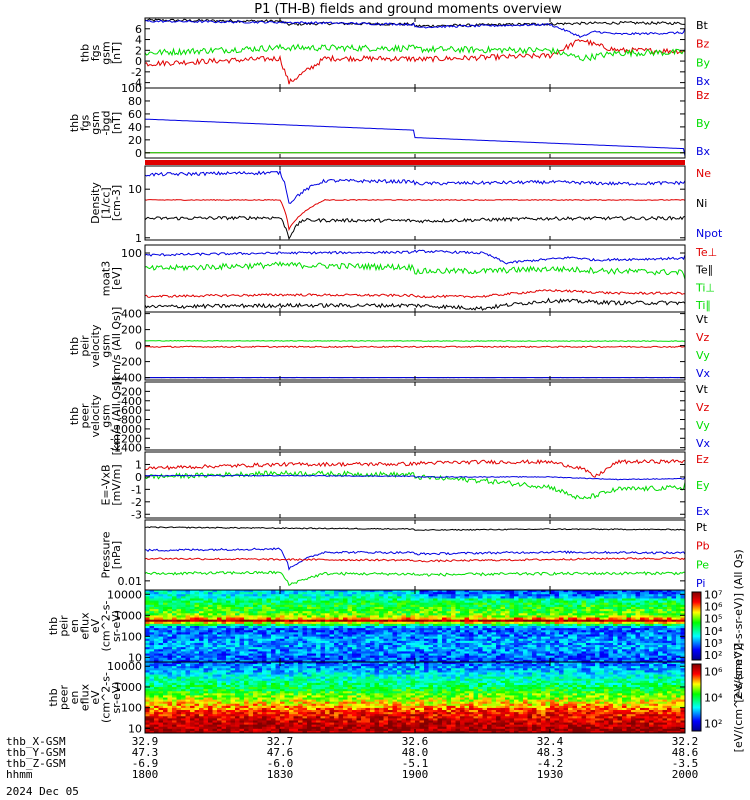 This screenshot has width=750, height=800. Describe the element at coordinates (116, 555) in the screenshot. I see `y-axis-label: [nPa]` at that location.